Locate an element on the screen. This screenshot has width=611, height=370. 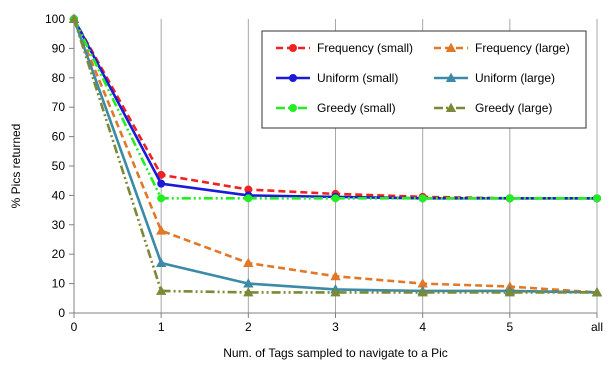
x-tick-label: all is located at coordinates (597, 327).